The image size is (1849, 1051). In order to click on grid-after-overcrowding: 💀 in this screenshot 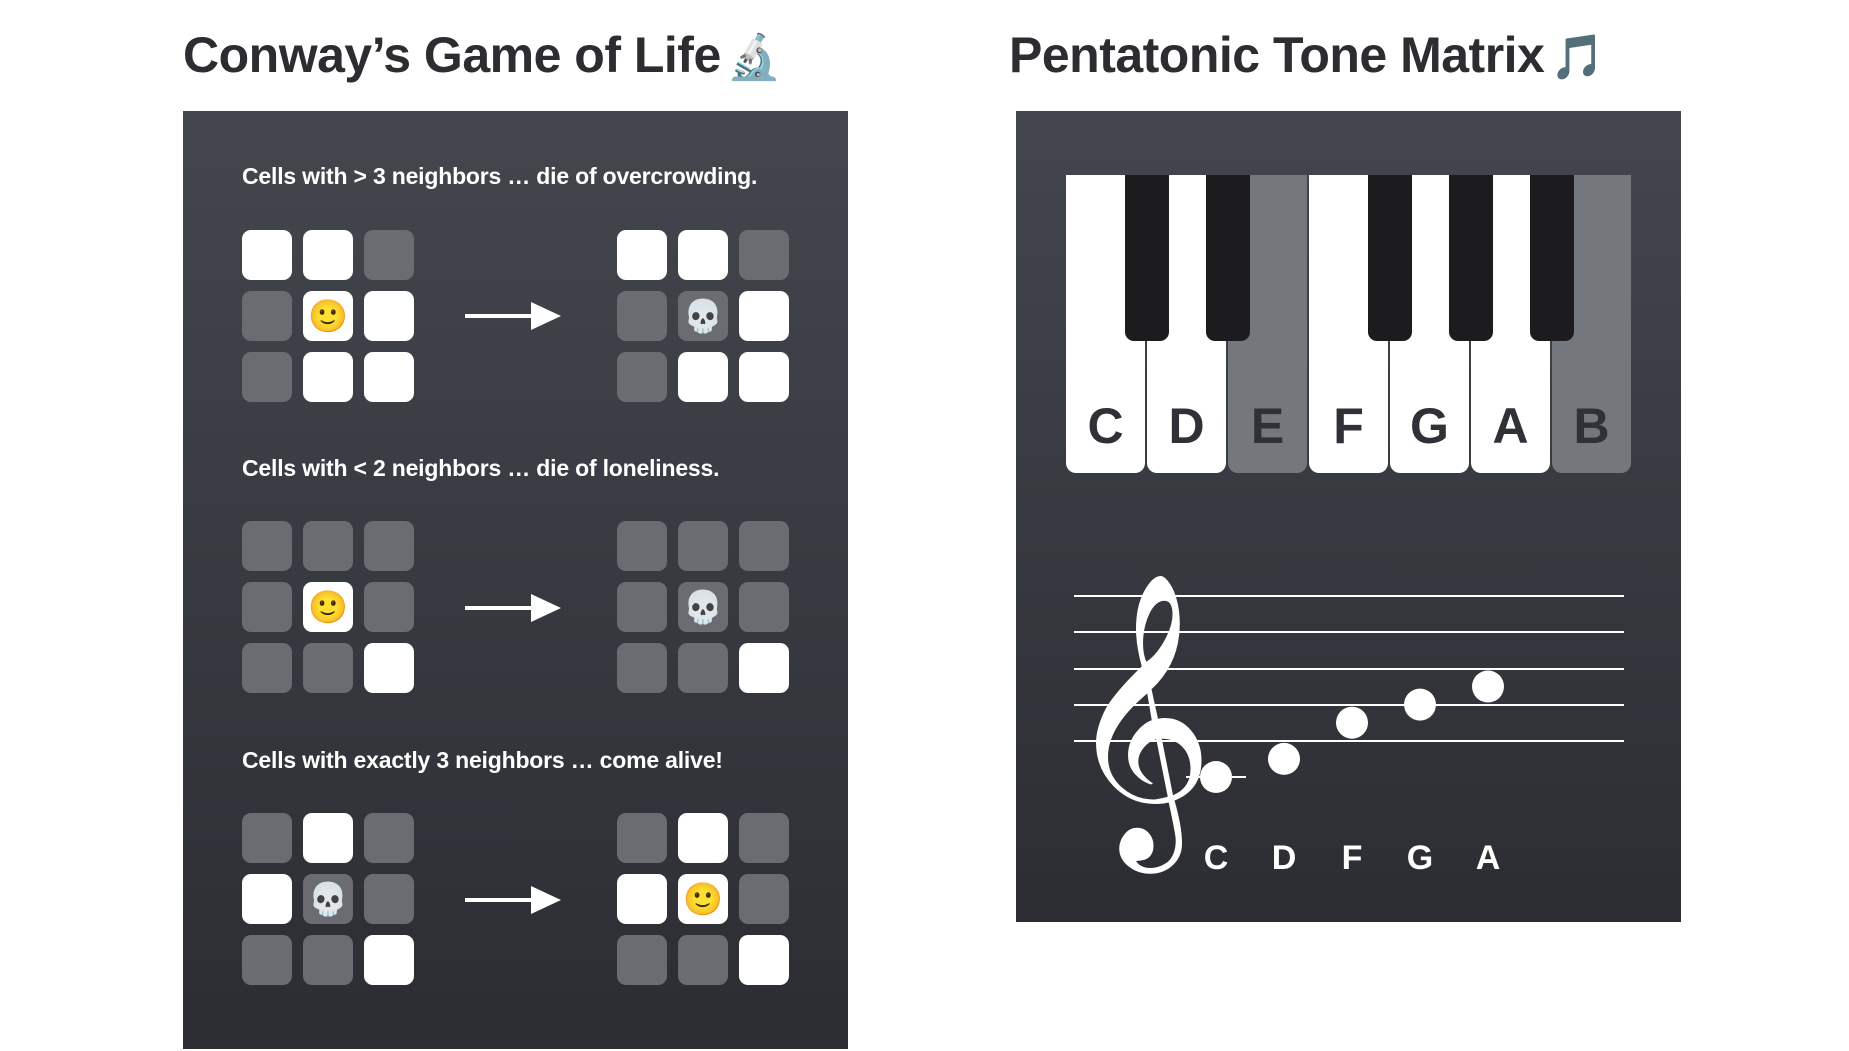, I will do `click(703, 316)`.